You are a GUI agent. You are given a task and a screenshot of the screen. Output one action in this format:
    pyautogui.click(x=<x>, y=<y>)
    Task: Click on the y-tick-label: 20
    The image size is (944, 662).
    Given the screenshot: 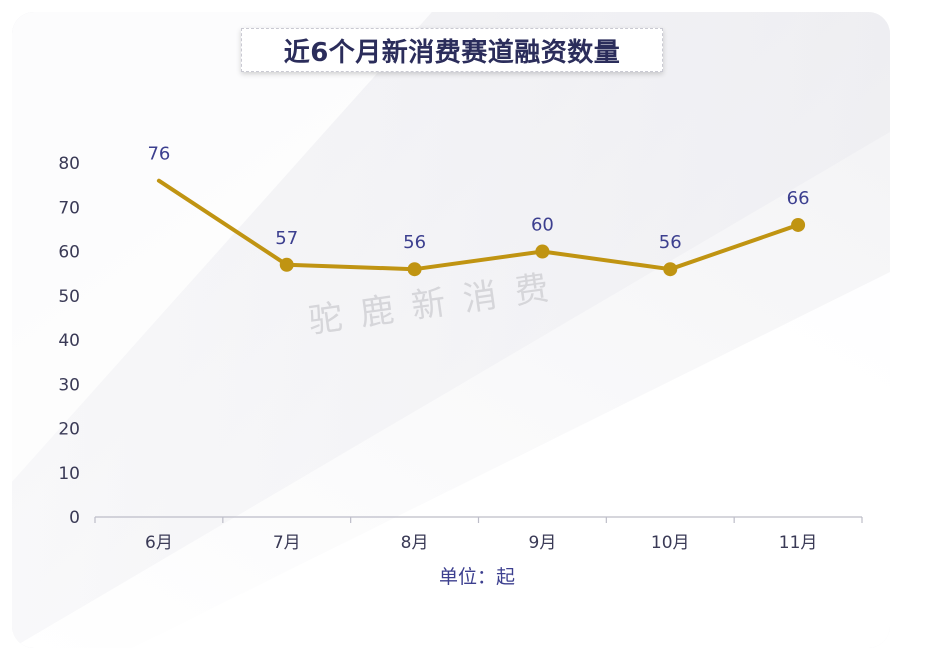 What is the action you would take?
    pyautogui.click(x=69, y=430)
    